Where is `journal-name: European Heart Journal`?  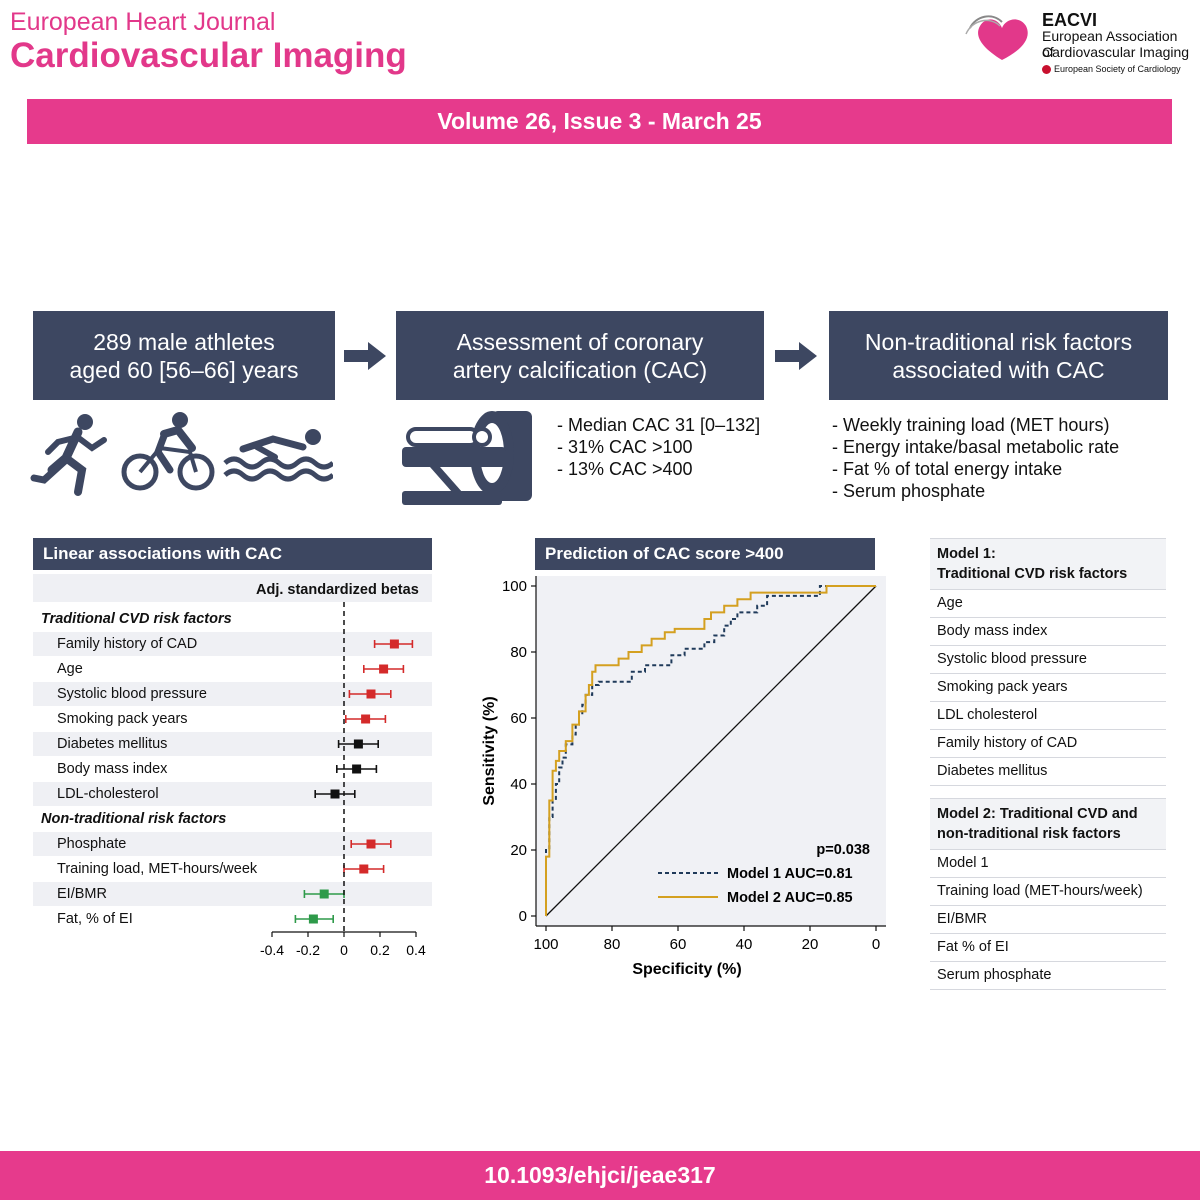
journal-name: European Heart Journal is located at coordinates (143, 22).